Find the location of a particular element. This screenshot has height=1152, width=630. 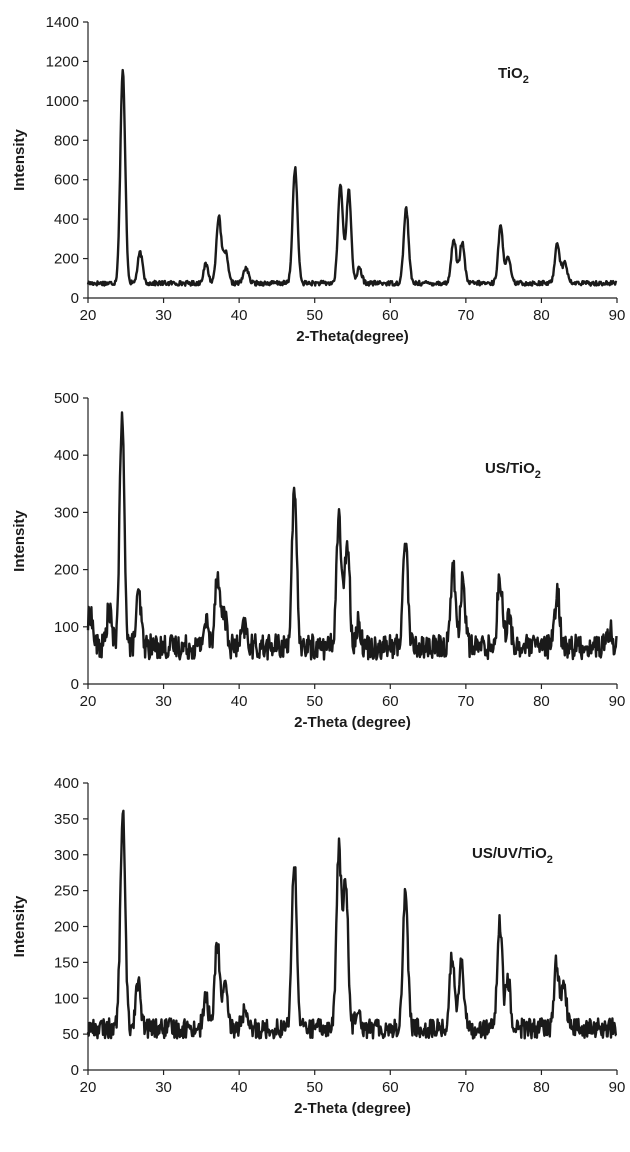

y-tick-label: 250 is located at coordinates (66, 891).